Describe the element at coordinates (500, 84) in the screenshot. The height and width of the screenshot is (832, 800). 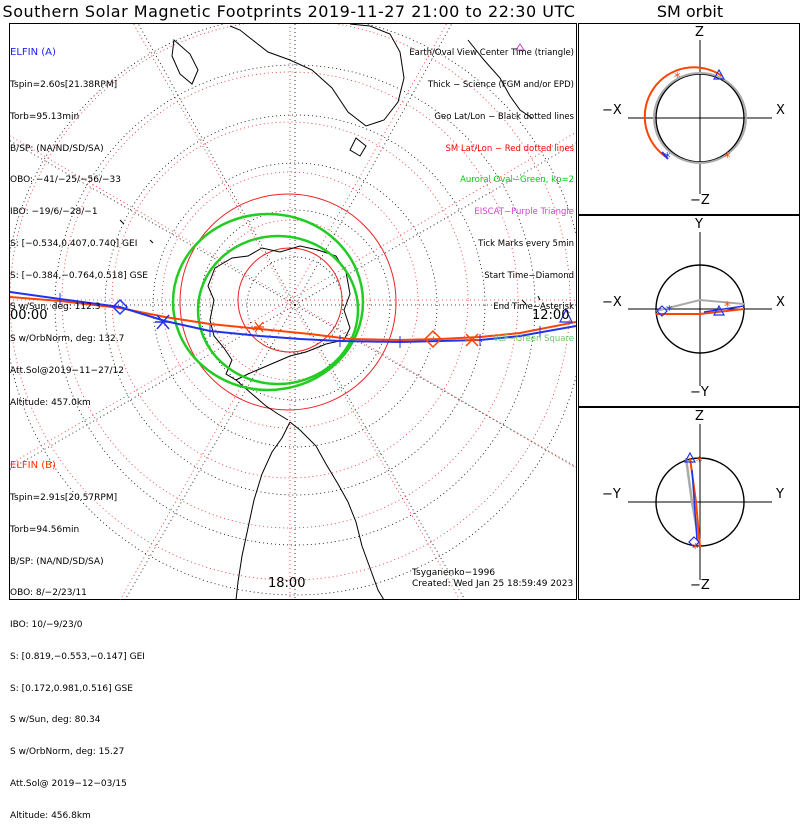
I see `legend-item: Thick − Science (FGM and/or EPD)` at that location.